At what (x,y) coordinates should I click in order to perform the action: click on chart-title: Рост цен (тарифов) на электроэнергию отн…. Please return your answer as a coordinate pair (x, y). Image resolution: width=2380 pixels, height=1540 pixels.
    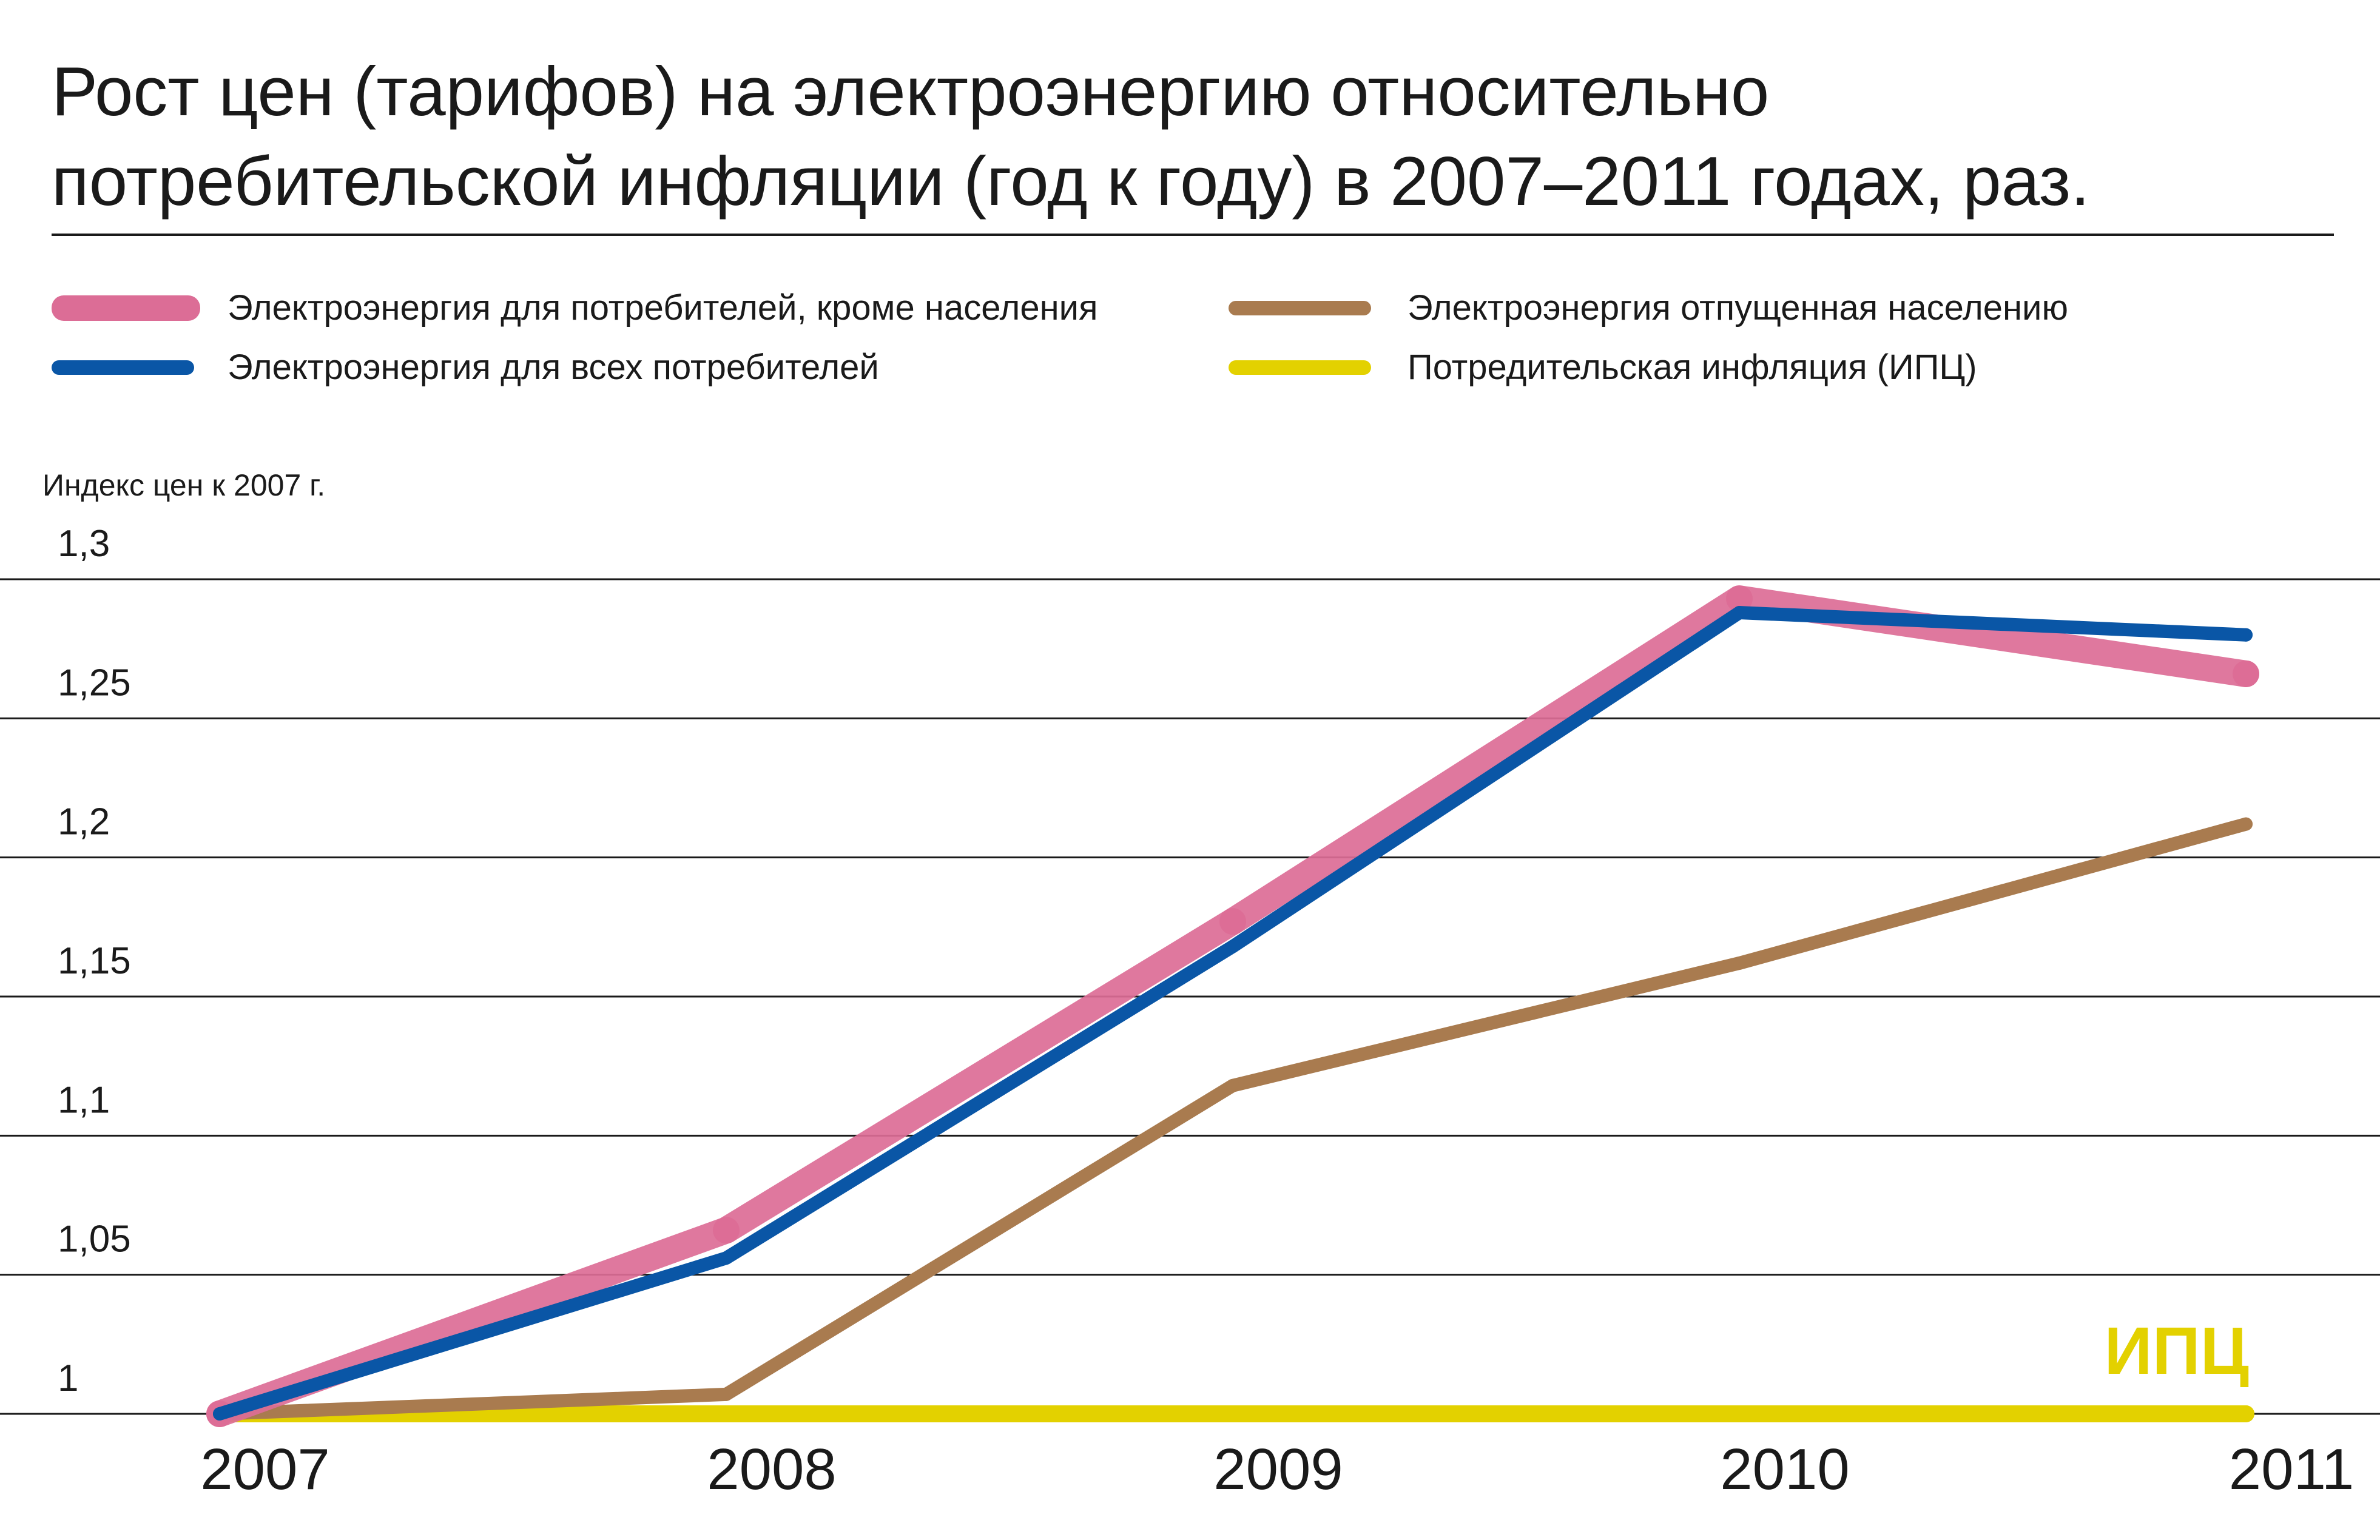
    Looking at the image, I should click on (1174, 137).